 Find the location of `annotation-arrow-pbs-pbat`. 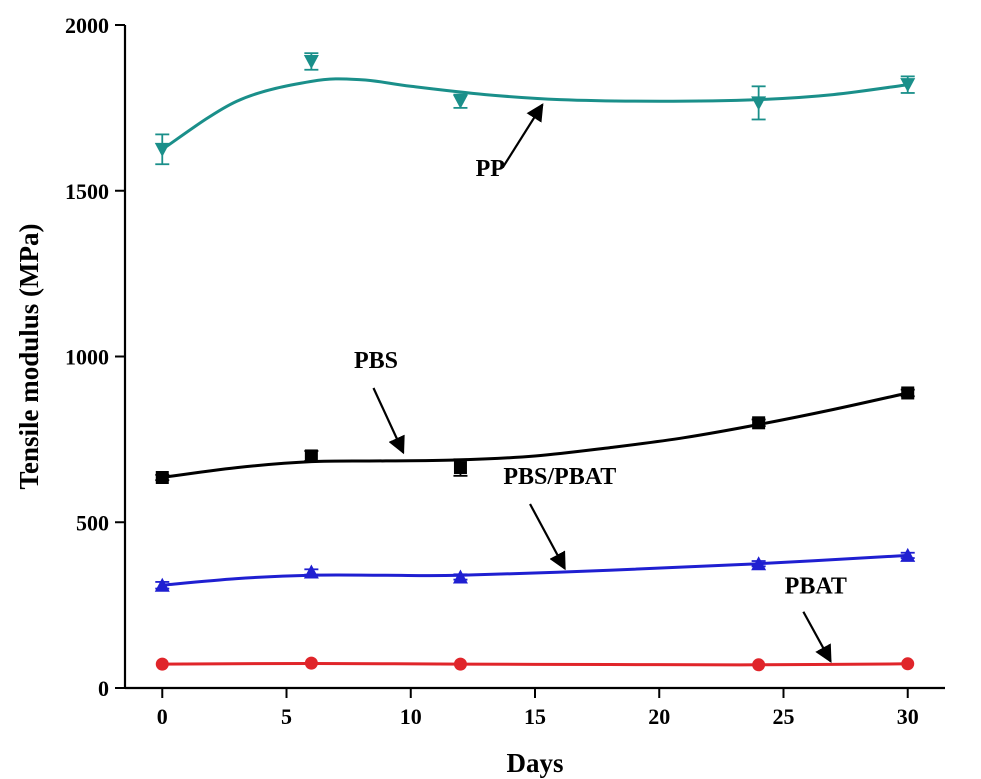

annotation-arrow-pbs-pbat is located at coordinates (547, 537).